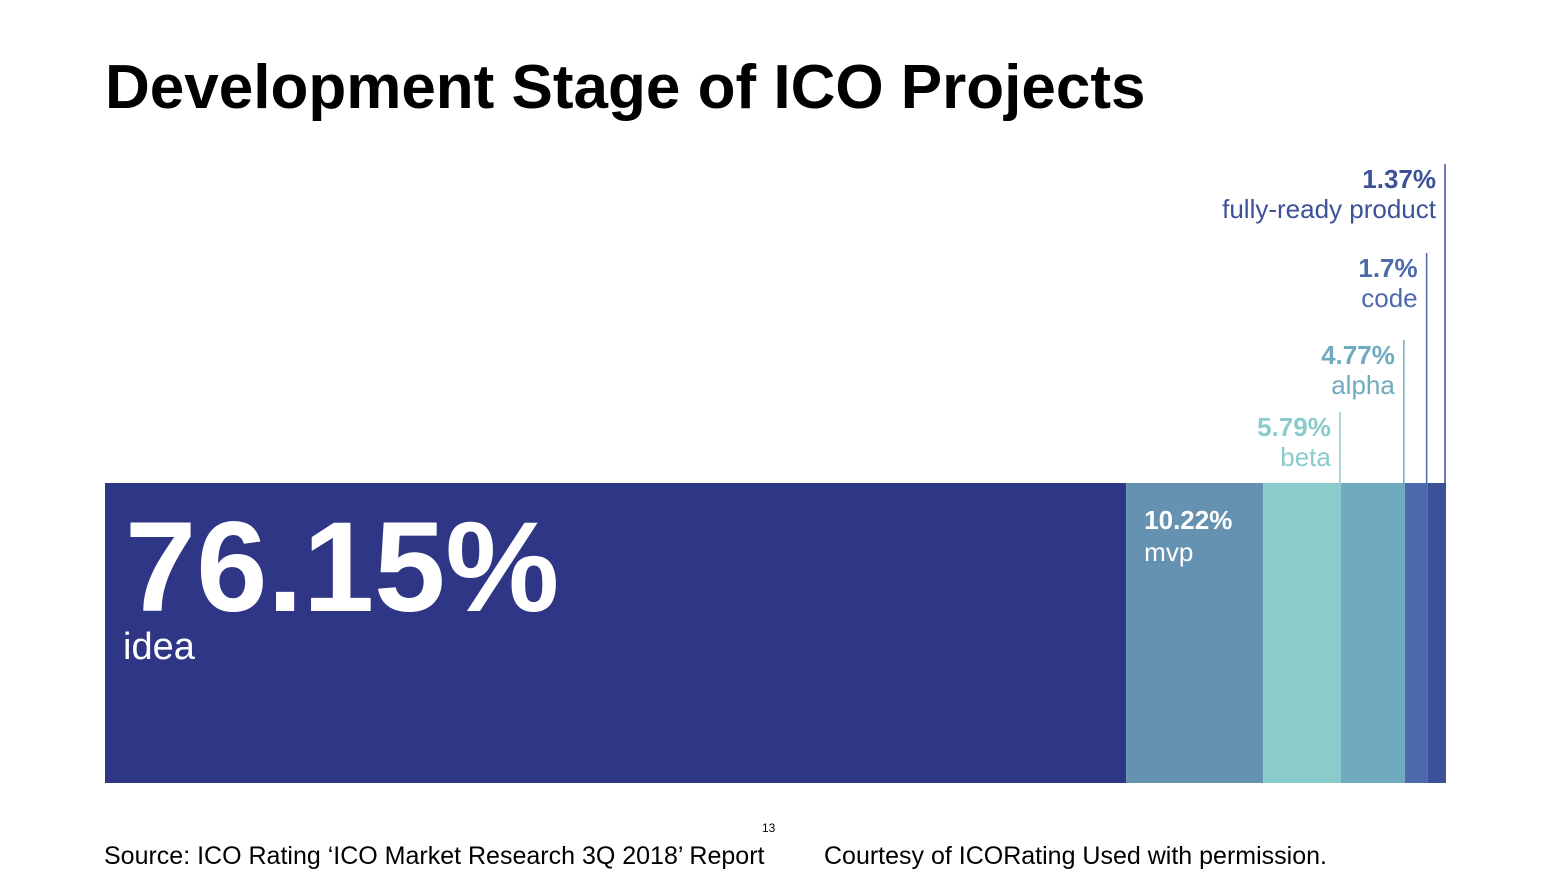 The image size is (1548, 874). I want to click on data-label-category-idea: idea, so click(159, 647).